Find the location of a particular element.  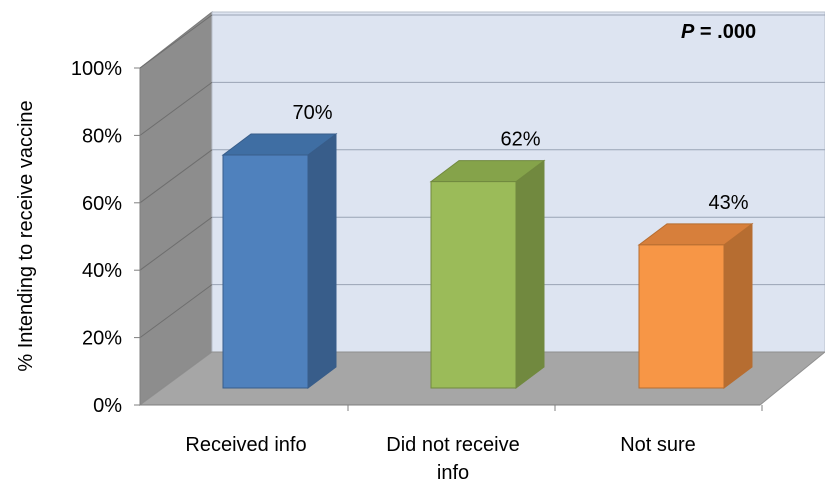

p-value-symbol: P is located at coordinates (688, 32).